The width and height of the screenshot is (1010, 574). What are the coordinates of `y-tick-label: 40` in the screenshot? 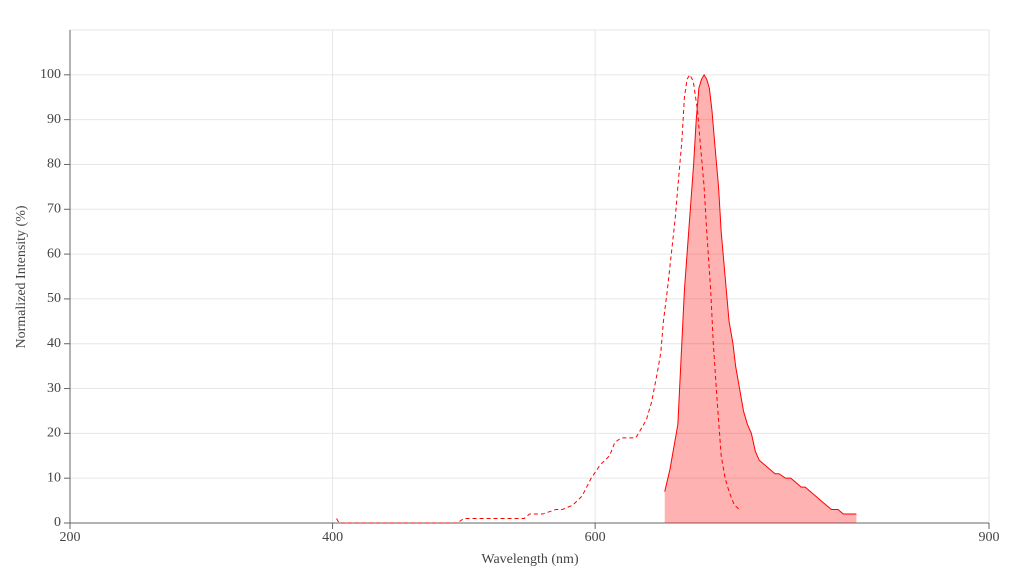 It's located at (54, 343).